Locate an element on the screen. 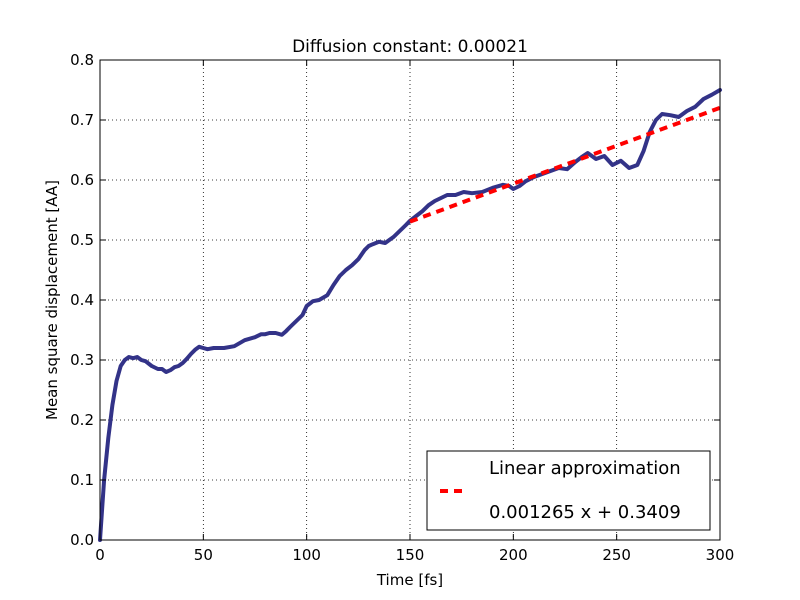 The width and height of the screenshot is (800, 600). y-tick-label: 0.1 is located at coordinates (82, 480).